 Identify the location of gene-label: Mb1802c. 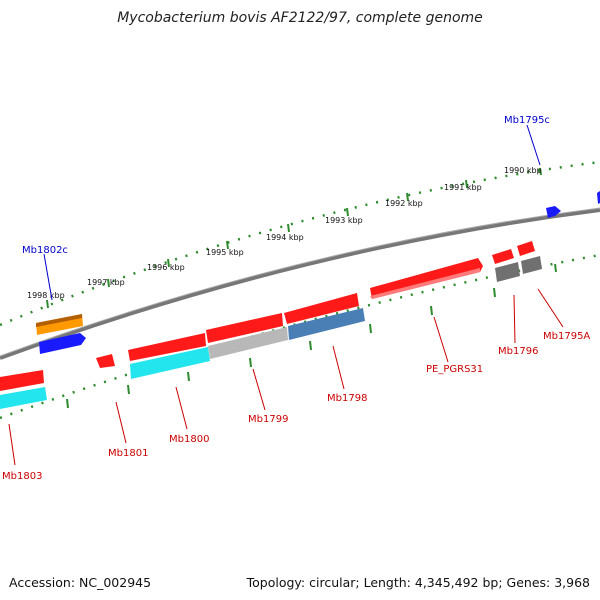
(45, 250).